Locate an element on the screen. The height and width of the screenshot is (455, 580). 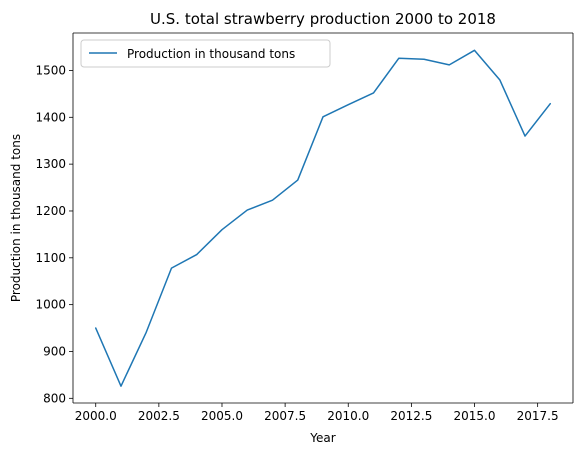
y-tick-label: 1100 is located at coordinates (50, 258).